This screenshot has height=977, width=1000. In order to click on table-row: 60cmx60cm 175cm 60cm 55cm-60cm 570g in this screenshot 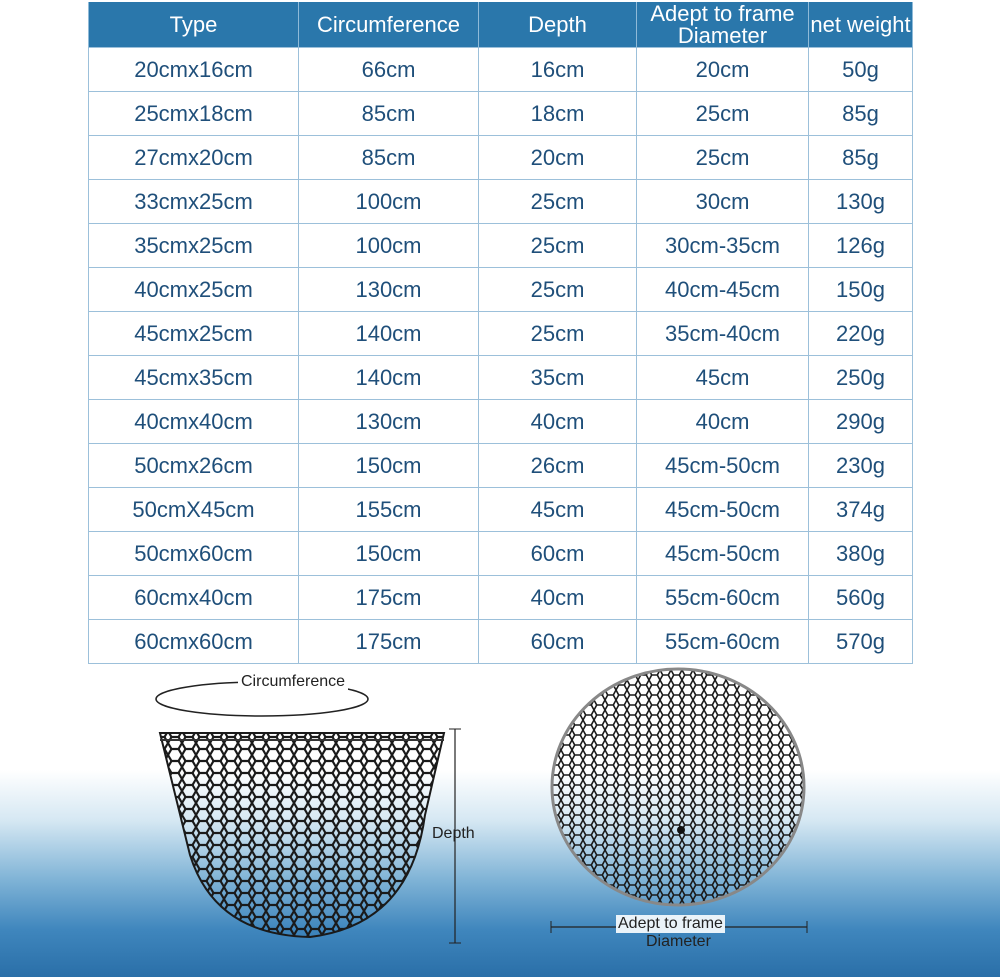, I will do `click(500, 641)`.